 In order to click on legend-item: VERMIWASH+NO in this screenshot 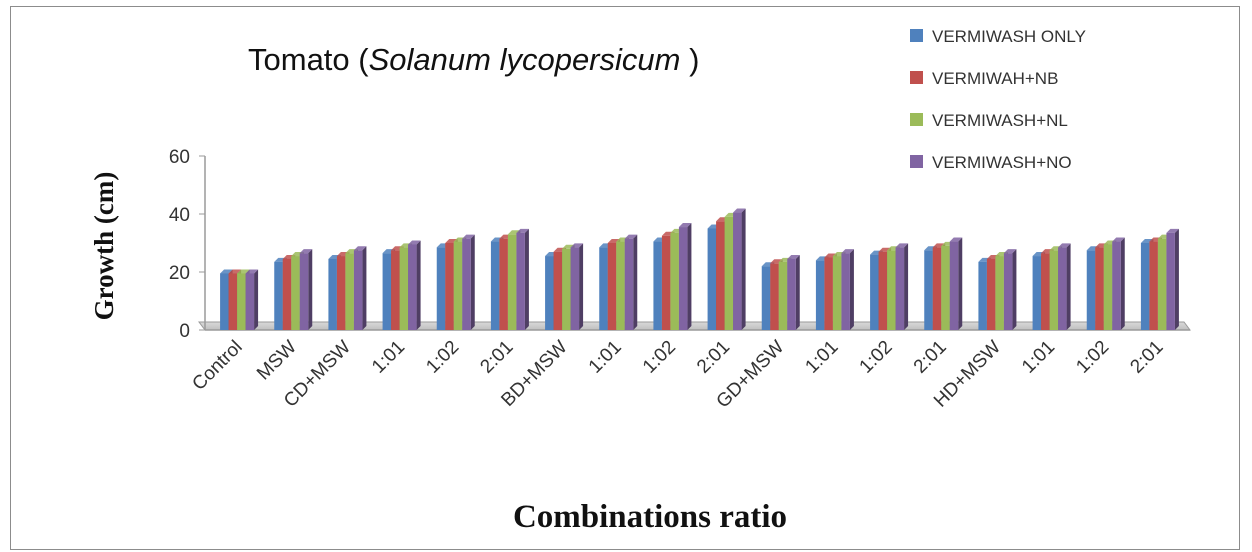, I will do `click(991, 162)`.